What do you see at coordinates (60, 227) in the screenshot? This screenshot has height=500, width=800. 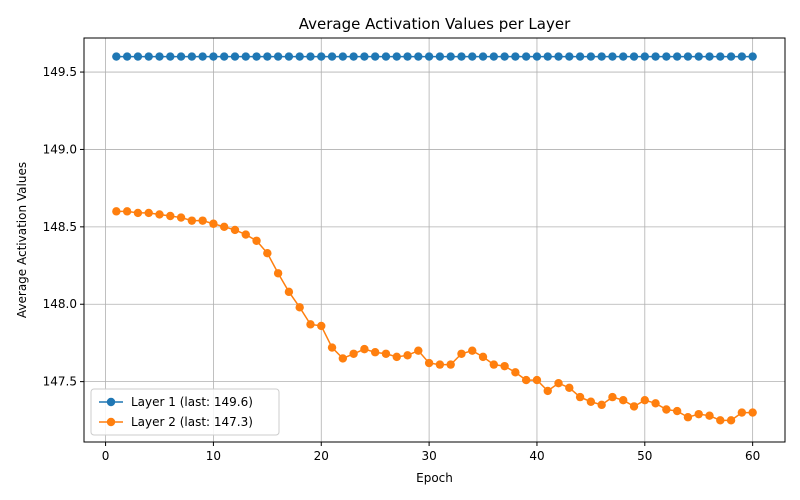 I see `y-tick-label: 148.5` at bounding box center [60, 227].